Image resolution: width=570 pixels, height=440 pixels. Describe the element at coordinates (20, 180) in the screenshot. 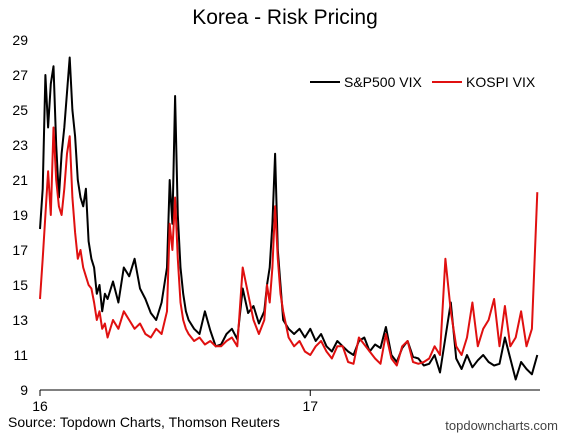

I see `y-tick-label: 21` at that location.